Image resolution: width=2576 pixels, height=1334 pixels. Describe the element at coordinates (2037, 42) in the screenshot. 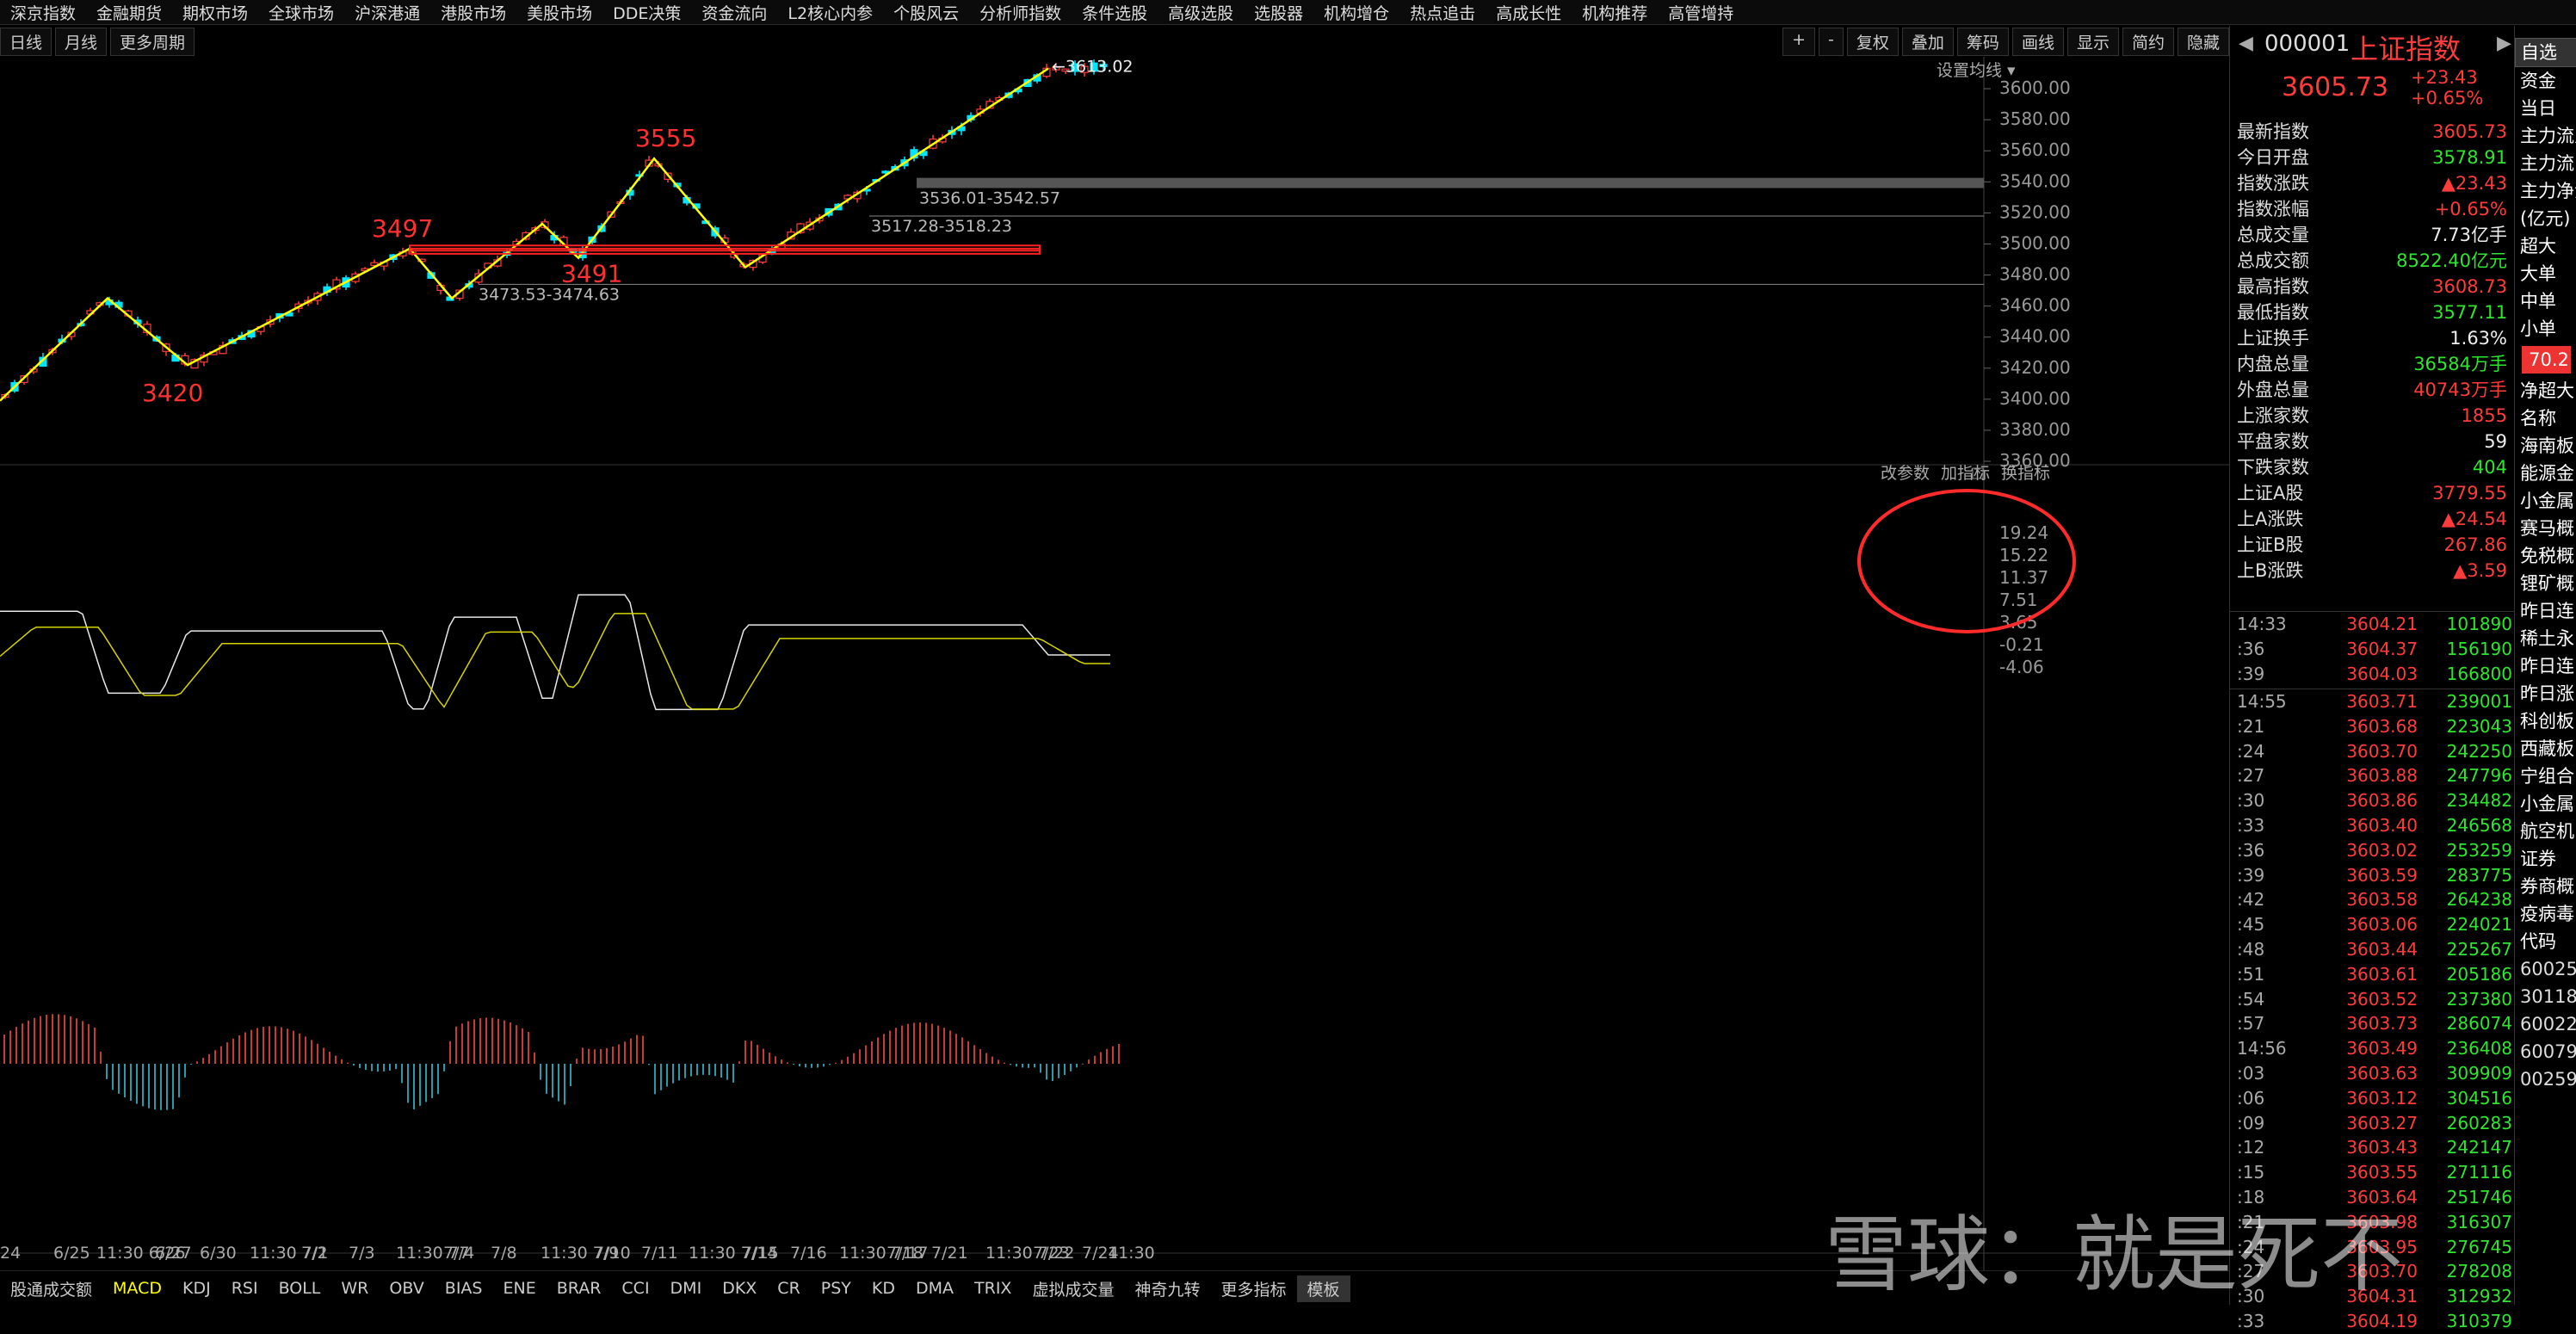

I see `toolbar-button: 画线` at that location.